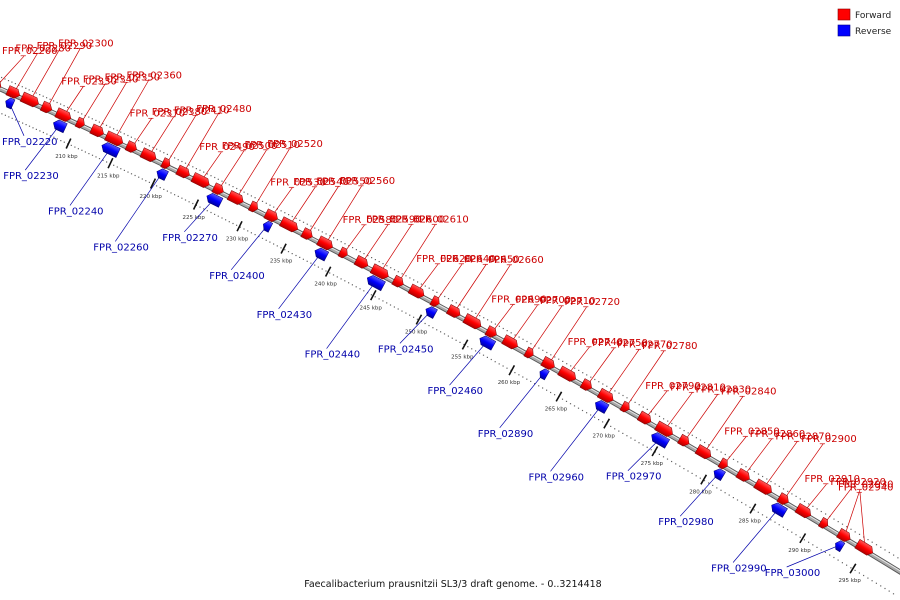 Image resolution: width=900 pixels, height=600 pixels. Describe the element at coordinates (108, 177) in the screenshot. I see `kbp-tick-label: 215 kbp` at that location.